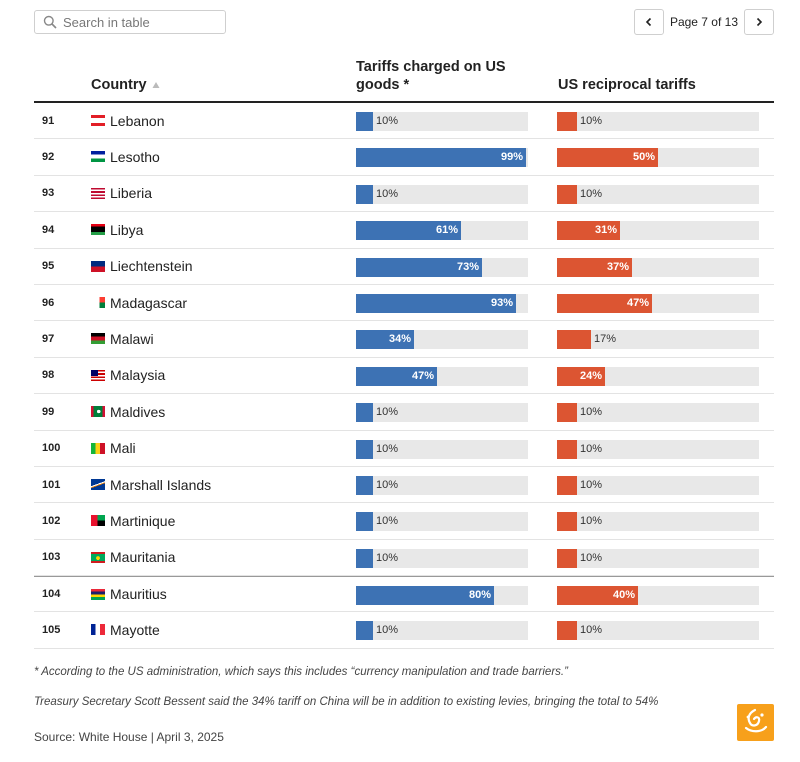 The height and width of the screenshot is (762, 800). What do you see at coordinates (98, 266) in the screenshot?
I see `flag-liechtenstein-icon` at bounding box center [98, 266].